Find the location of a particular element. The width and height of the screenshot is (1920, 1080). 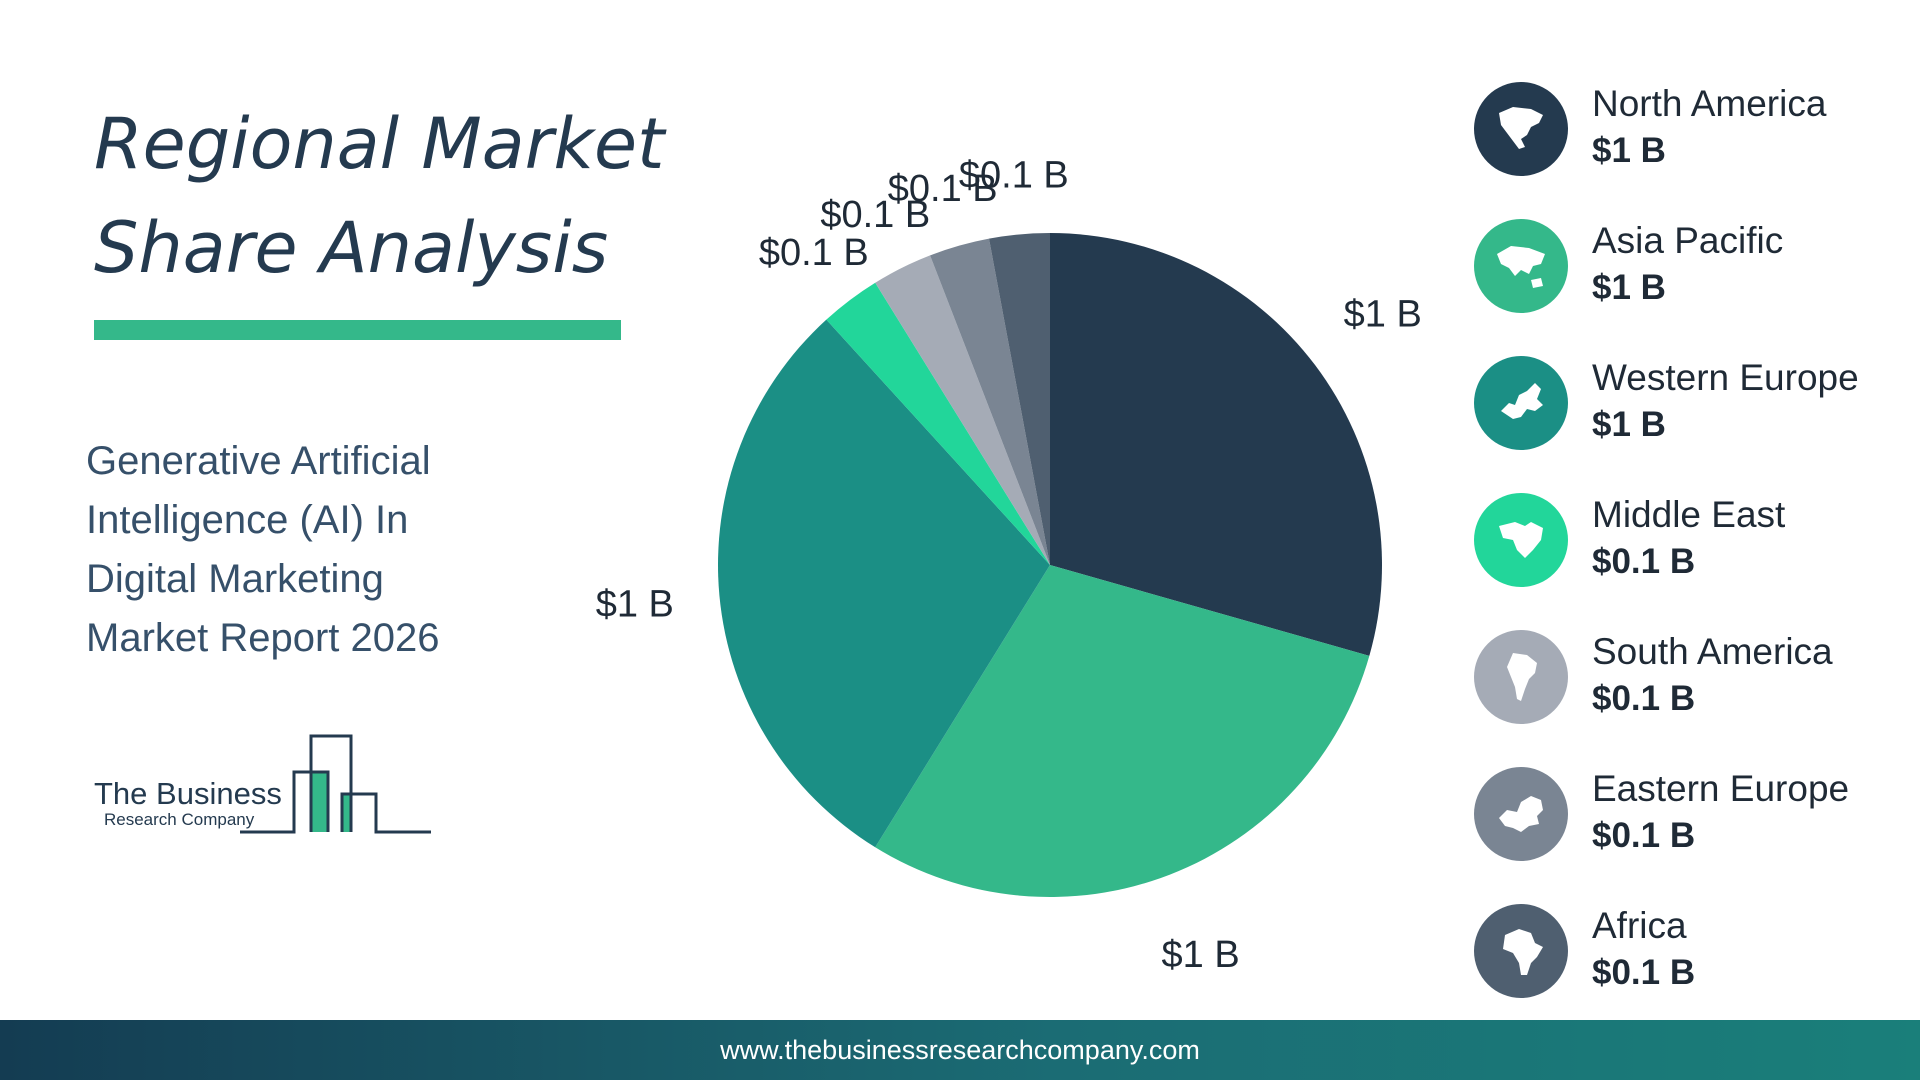

legend-label: Asia Pacific is located at coordinates (1688, 240).